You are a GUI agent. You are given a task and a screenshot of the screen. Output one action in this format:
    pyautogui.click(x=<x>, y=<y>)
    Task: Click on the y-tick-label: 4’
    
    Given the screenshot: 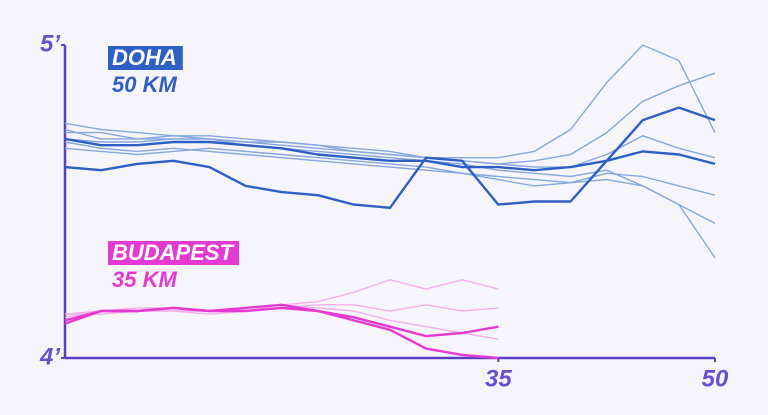 What is the action you would take?
    pyautogui.click(x=49, y=356)
    